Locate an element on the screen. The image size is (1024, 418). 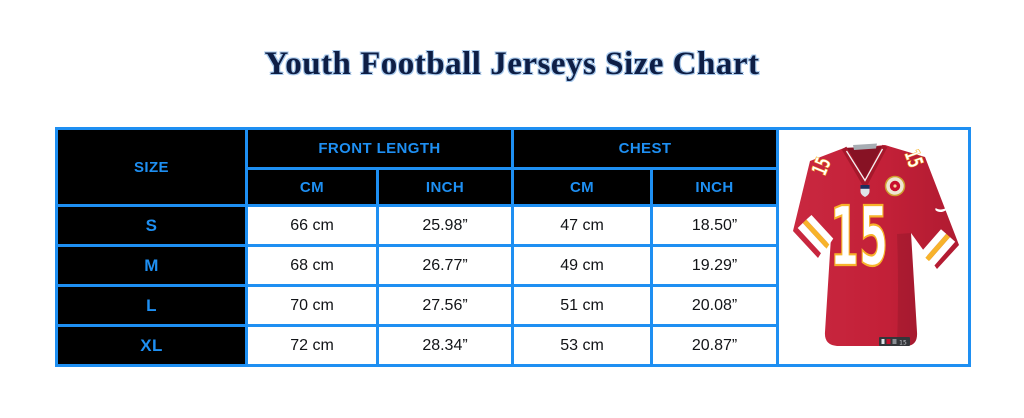
value-cell: 28.34” is located at coordinates (445, 345).